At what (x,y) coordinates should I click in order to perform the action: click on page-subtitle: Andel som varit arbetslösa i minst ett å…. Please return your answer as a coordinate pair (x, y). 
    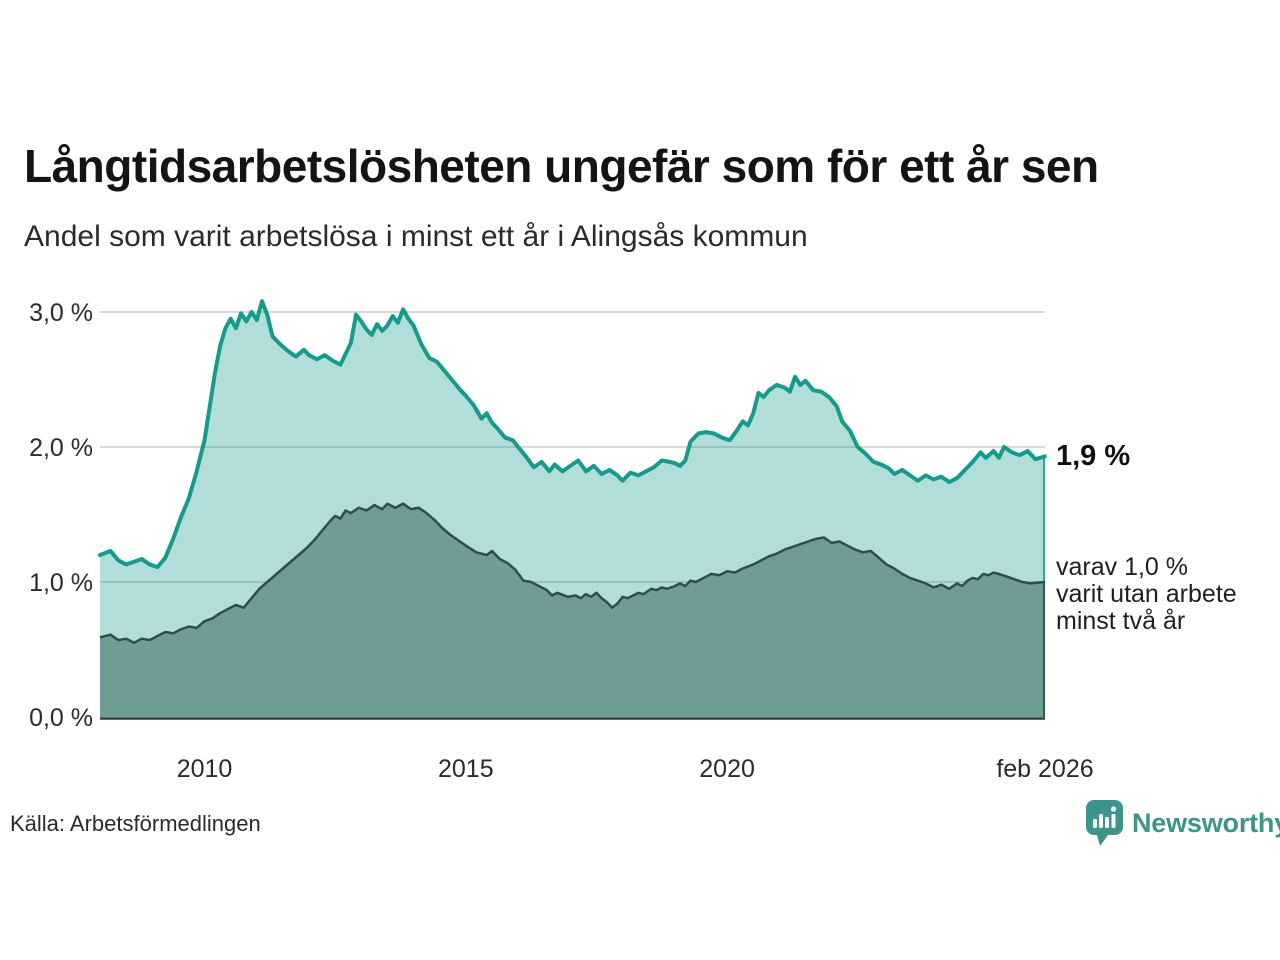
    Looking at the image, I should click on (416, 236).